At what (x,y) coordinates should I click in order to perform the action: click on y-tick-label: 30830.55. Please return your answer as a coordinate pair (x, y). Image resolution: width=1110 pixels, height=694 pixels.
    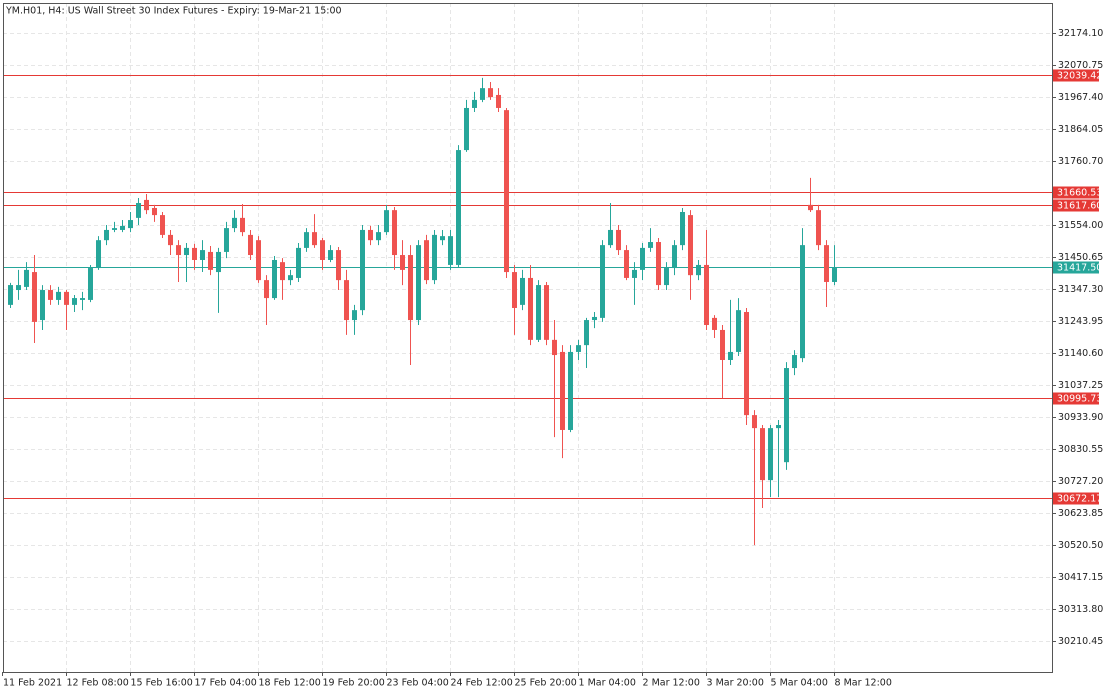
    Looking at the image, I should click on (1080, 449).